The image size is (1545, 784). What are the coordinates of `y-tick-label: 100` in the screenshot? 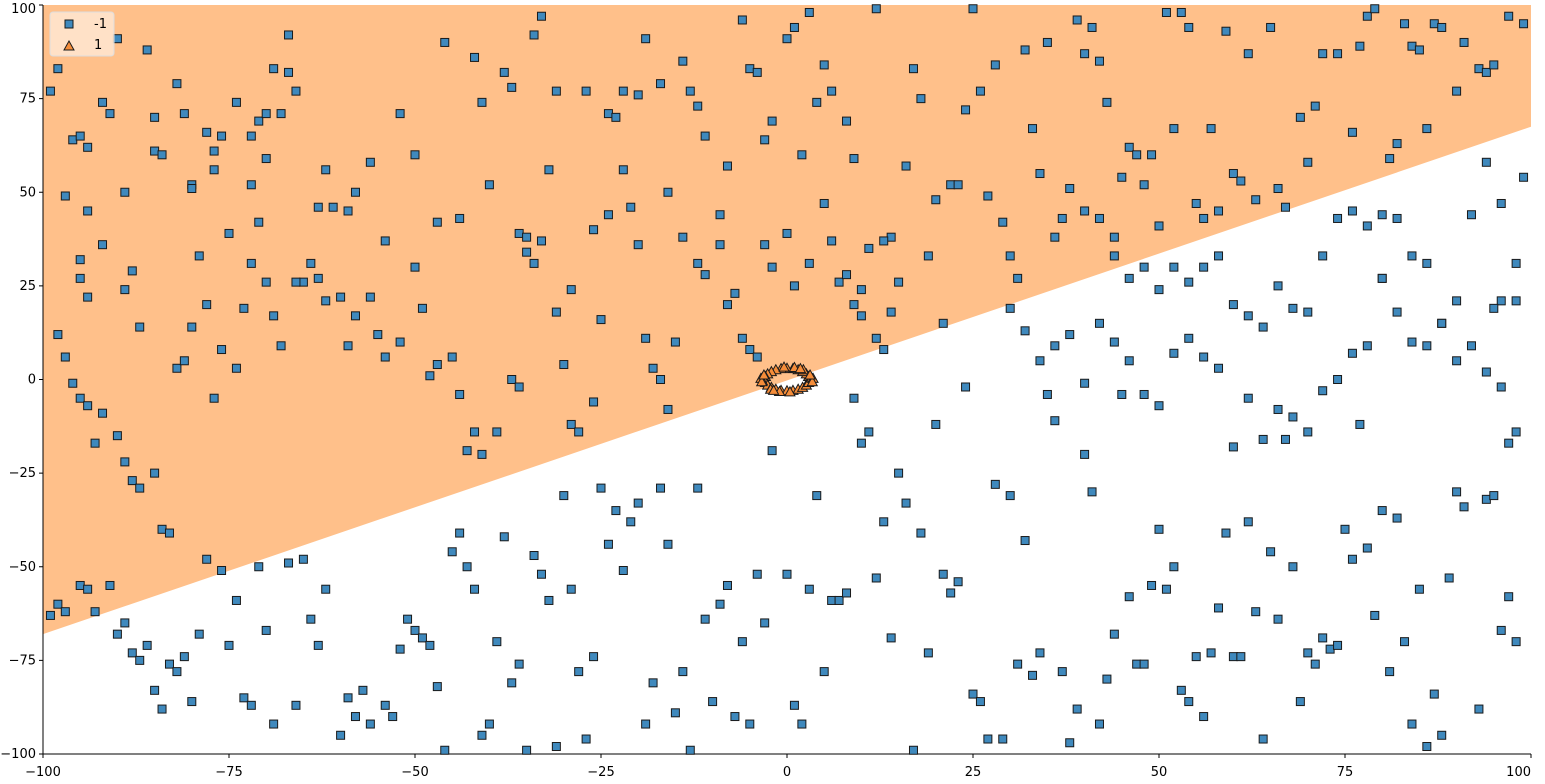 It's located at (23, 9).